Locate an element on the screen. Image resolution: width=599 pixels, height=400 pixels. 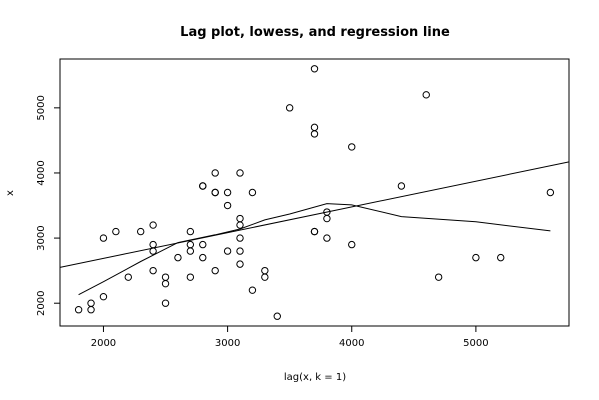
y-axis-label: x is located at coordinates (10, 193).